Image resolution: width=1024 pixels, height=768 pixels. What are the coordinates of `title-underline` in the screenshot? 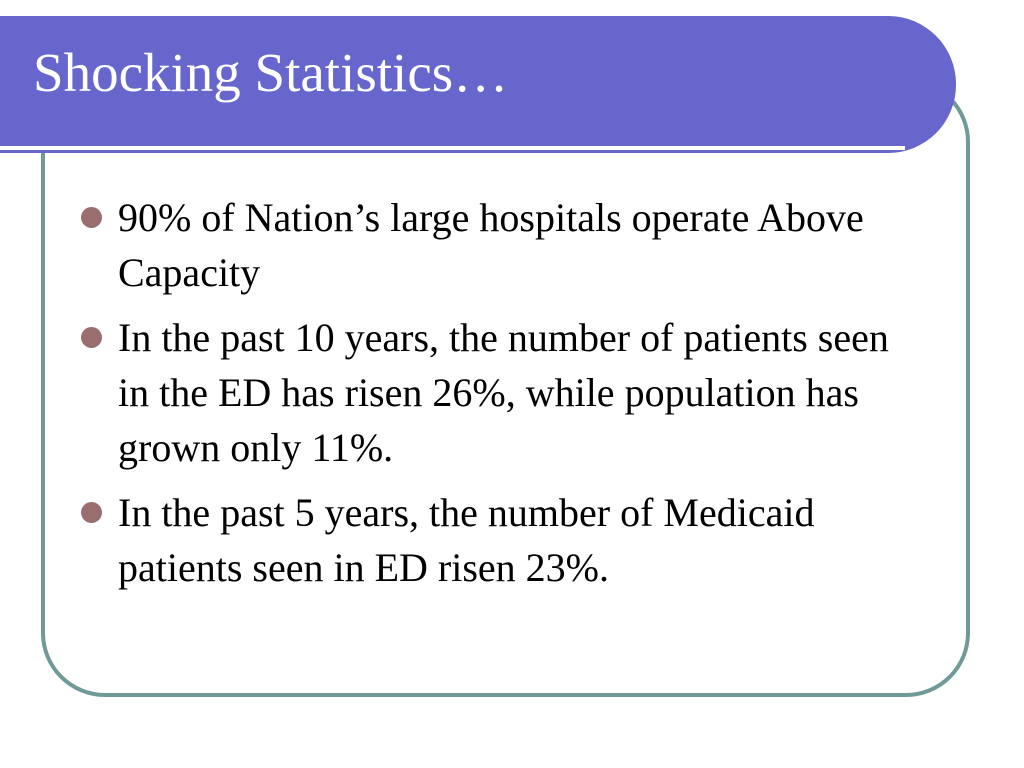 It's located at (452, 148).